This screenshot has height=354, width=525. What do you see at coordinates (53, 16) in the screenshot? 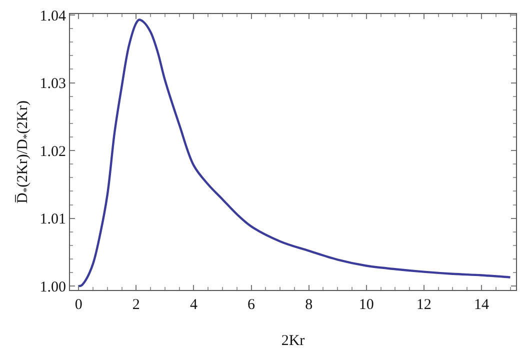
I see `y-tick-label: 1.04` at bounding box center [53, 16].